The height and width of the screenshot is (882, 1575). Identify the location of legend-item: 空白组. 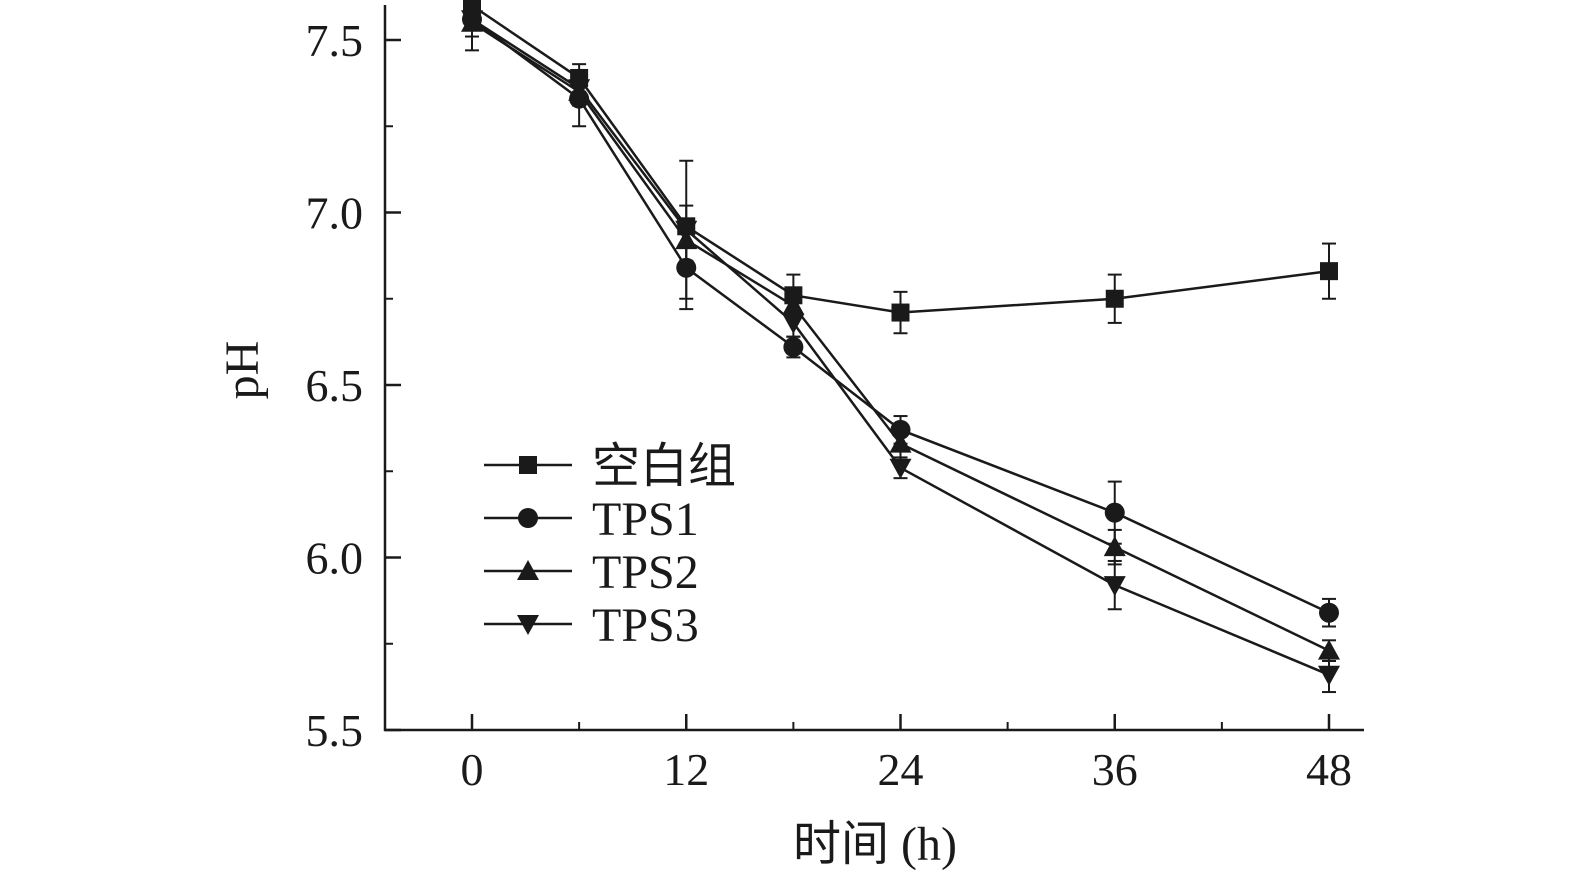
(610, 466).